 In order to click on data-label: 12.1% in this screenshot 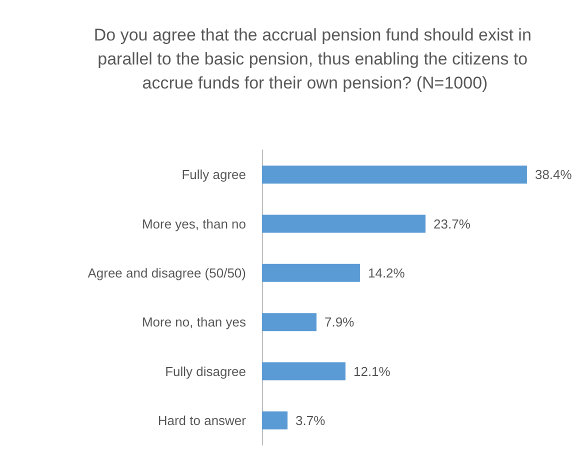, I will do `click(372, 371)`.